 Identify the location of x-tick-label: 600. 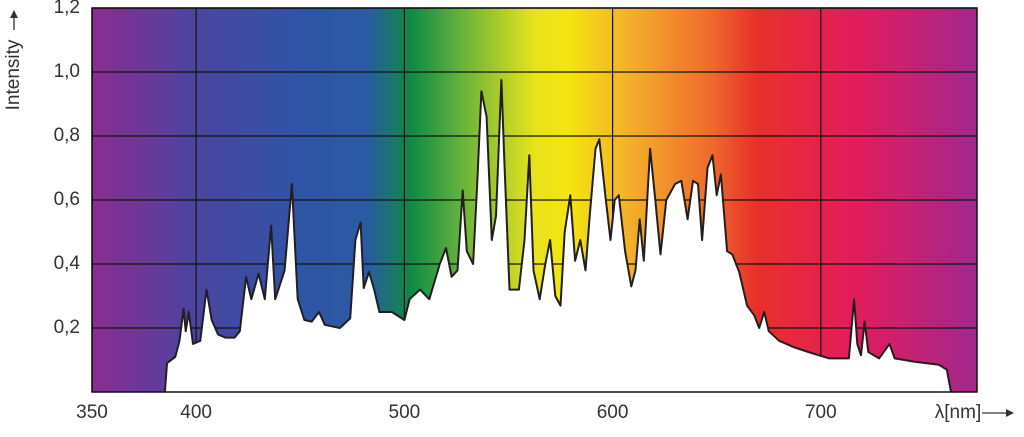
(613, 412).